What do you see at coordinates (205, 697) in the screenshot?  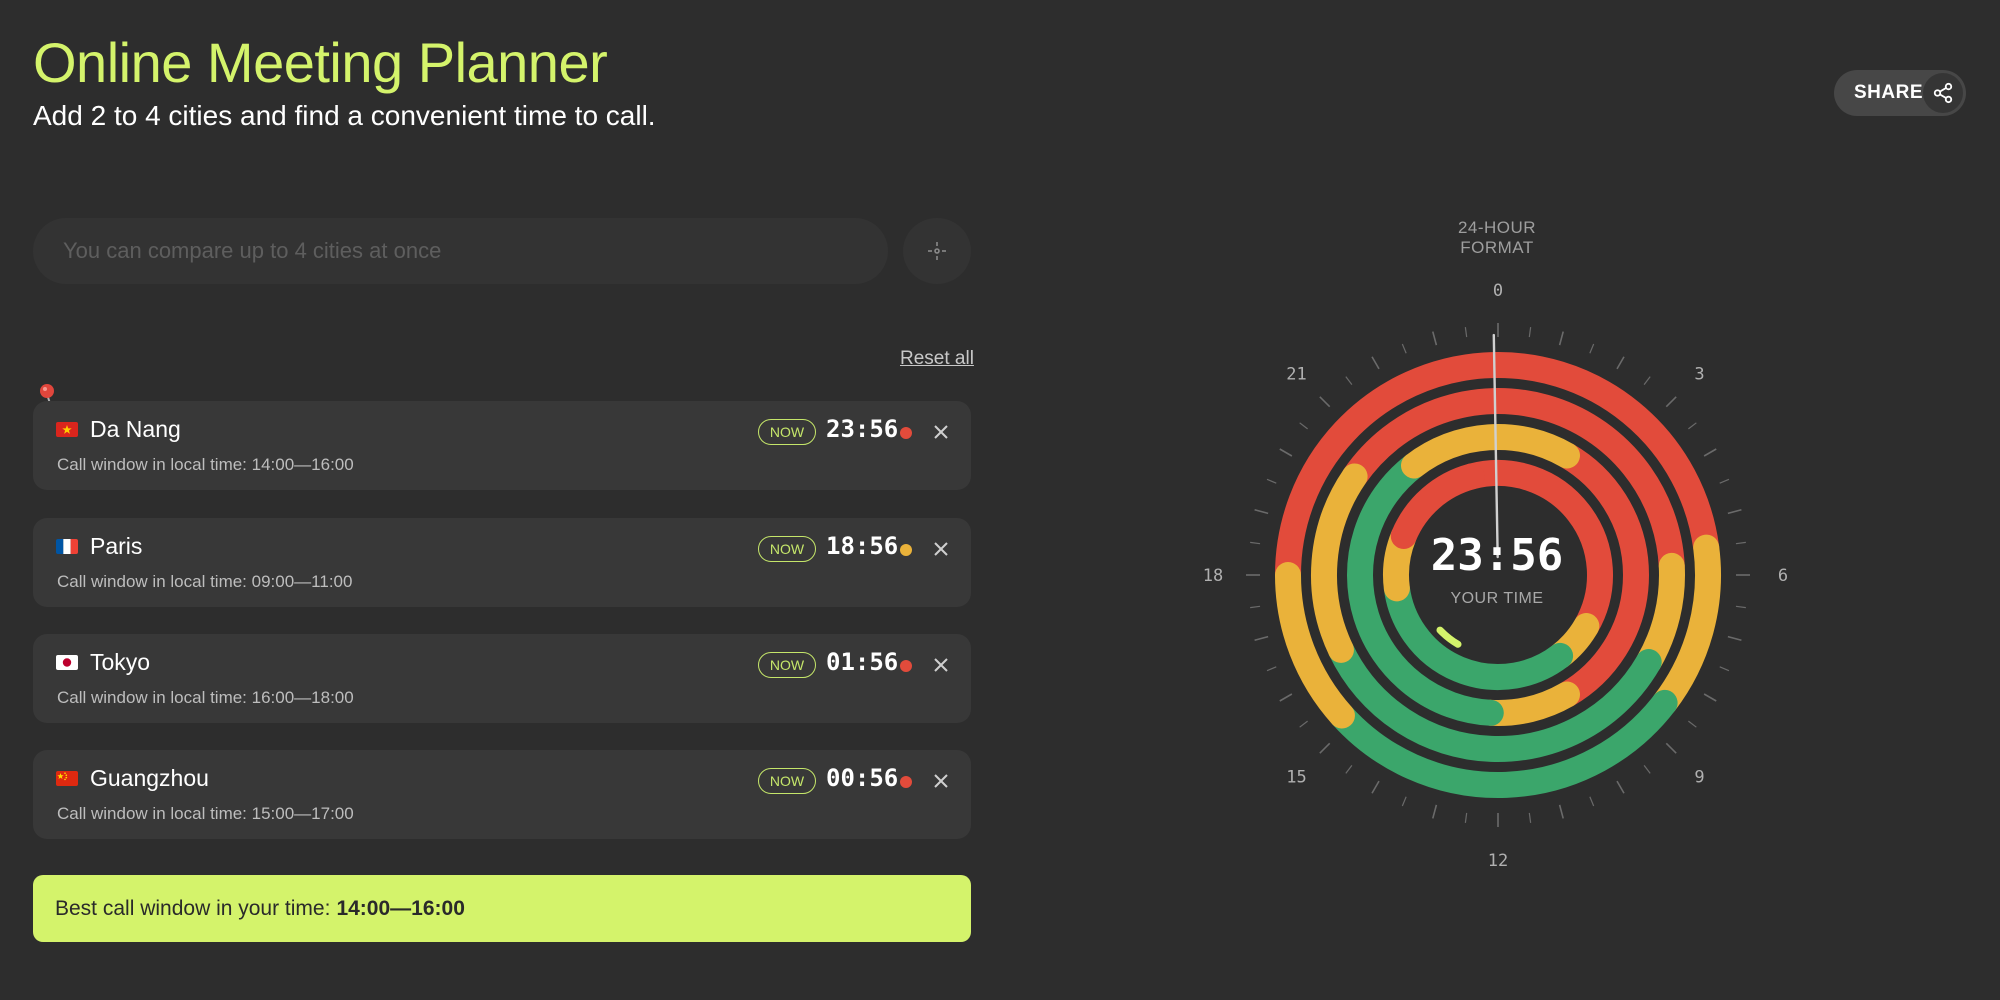 I see `city-call-window: Call window in local time: 16:00—18:00` at bounding box center [205, 697].